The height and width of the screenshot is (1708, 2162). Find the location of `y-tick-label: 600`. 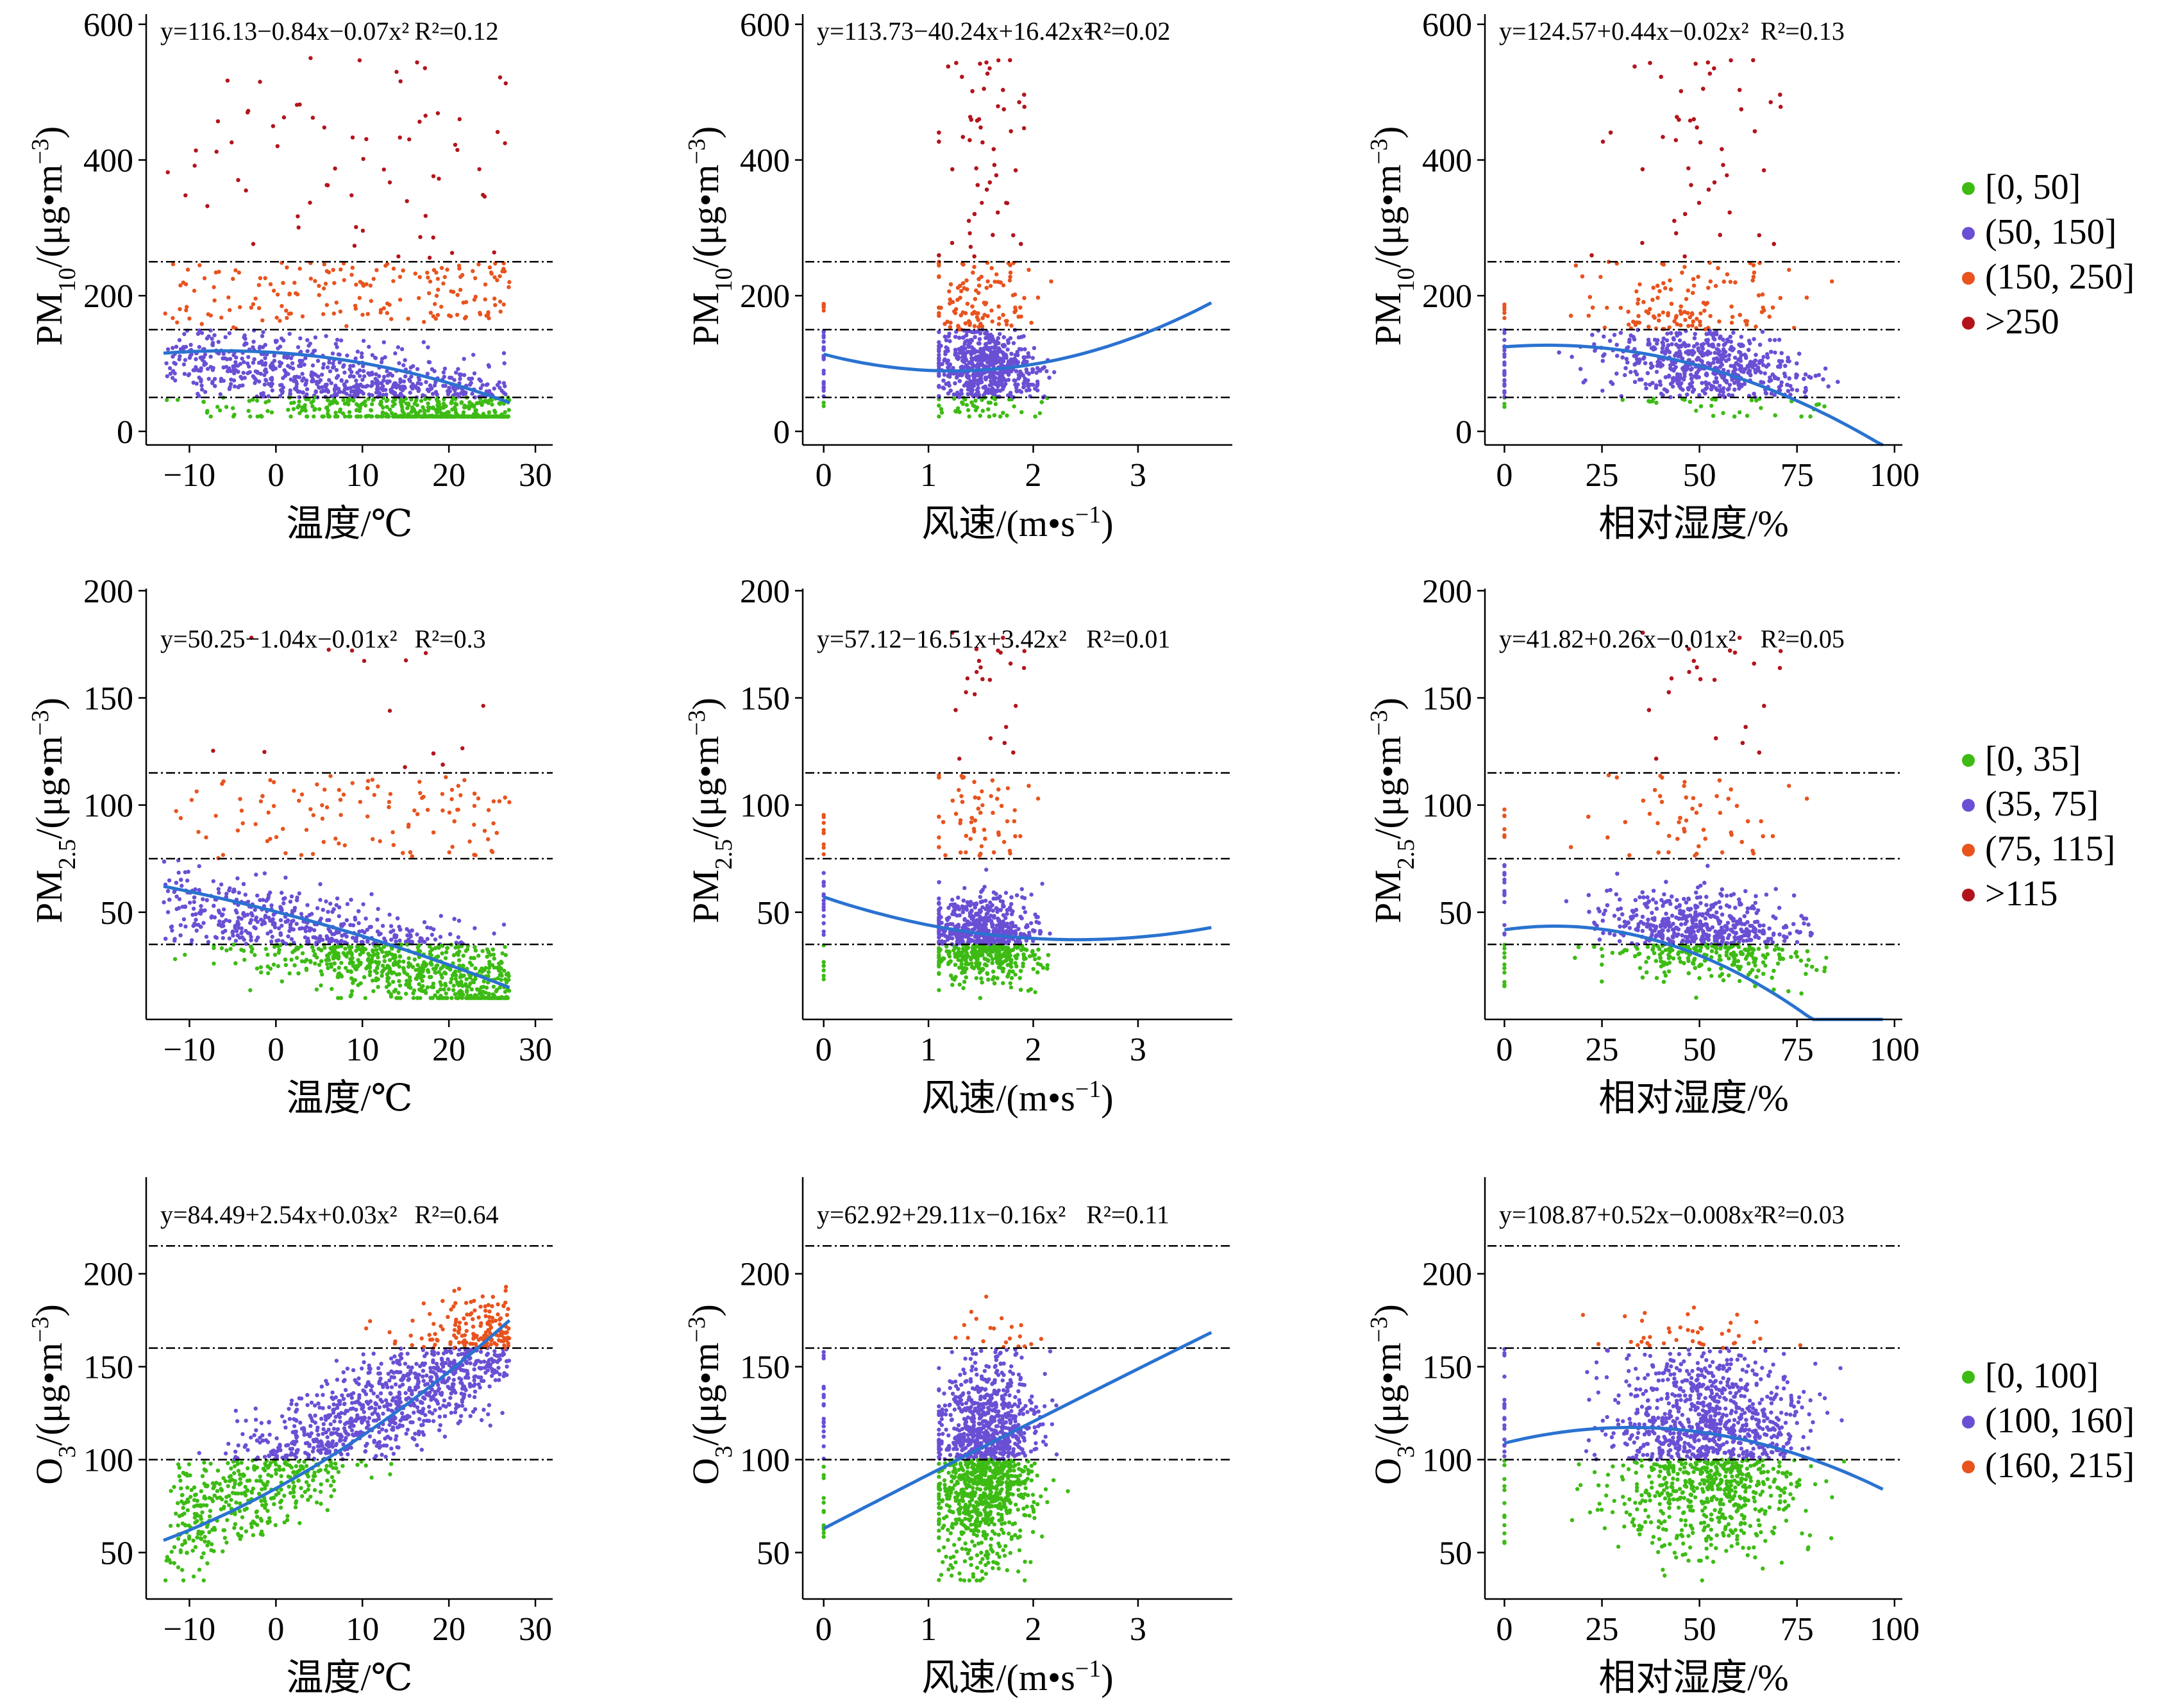

y-tick-label: 600 is located at coordinates (1447, 25).